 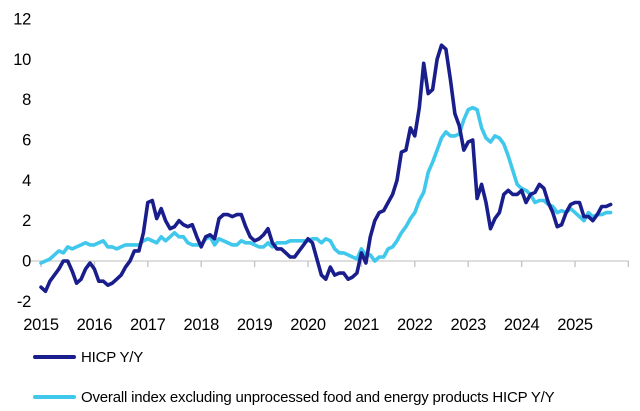 I want to click on y-axis-label: 12, so click(x=22, y=20).